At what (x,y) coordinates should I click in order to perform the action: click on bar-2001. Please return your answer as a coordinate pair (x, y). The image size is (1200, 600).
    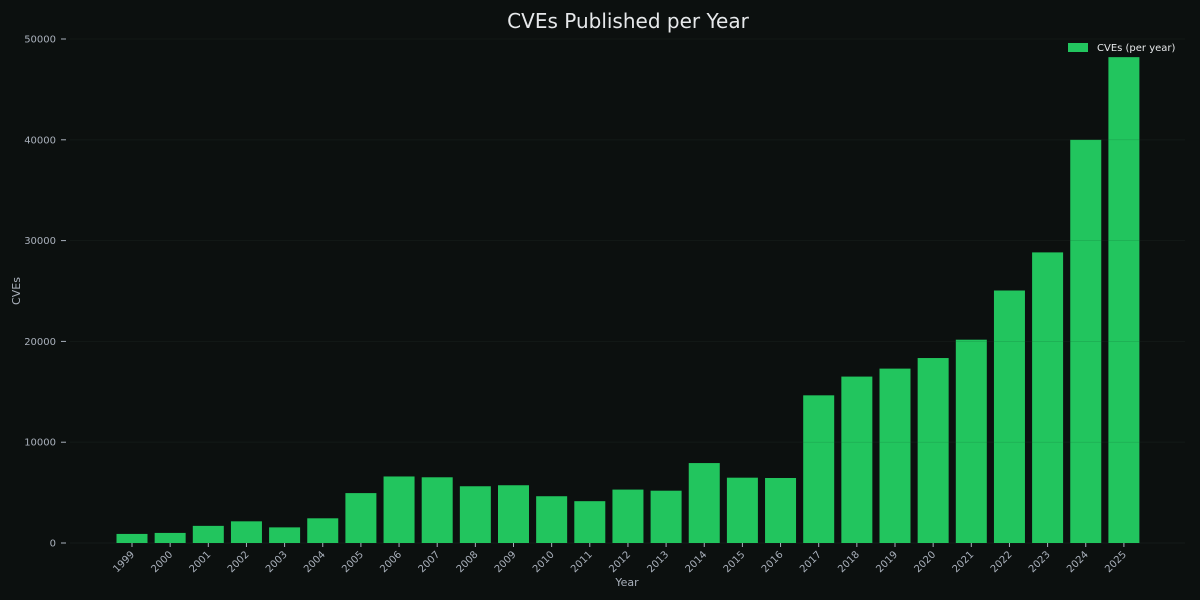
    Looking at the image, I should click on (208, 534).